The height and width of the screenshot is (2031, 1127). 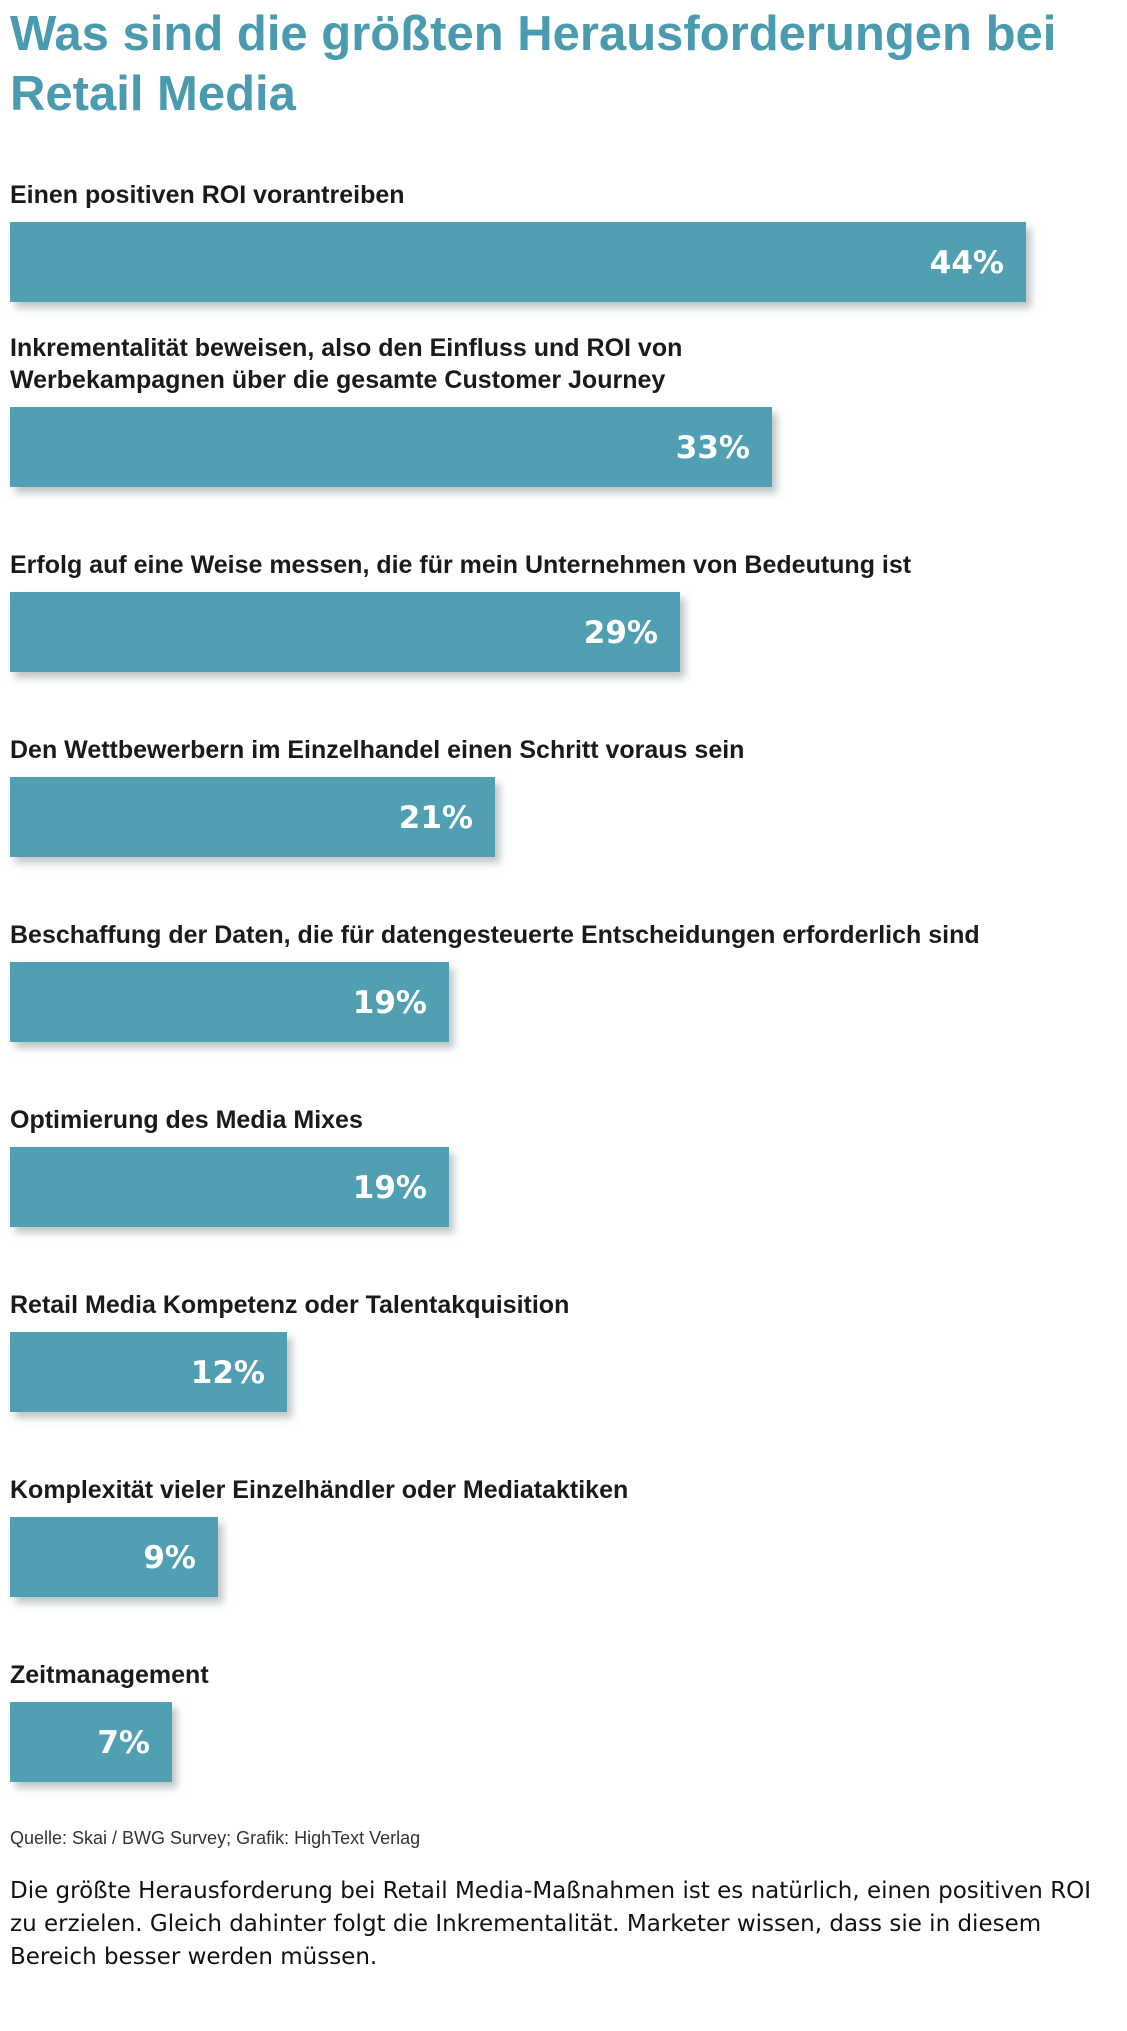 I want to click on category-label: Einen positiven ROI vorantreiben, so click(x=207, y=195).